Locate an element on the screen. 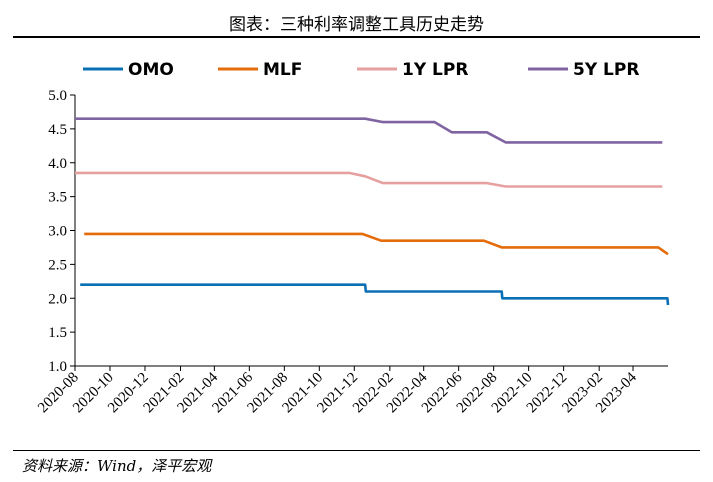 This screenshot has height=482, width=713. y-tick-label: 2.5 is located at coordinates (57, 265).